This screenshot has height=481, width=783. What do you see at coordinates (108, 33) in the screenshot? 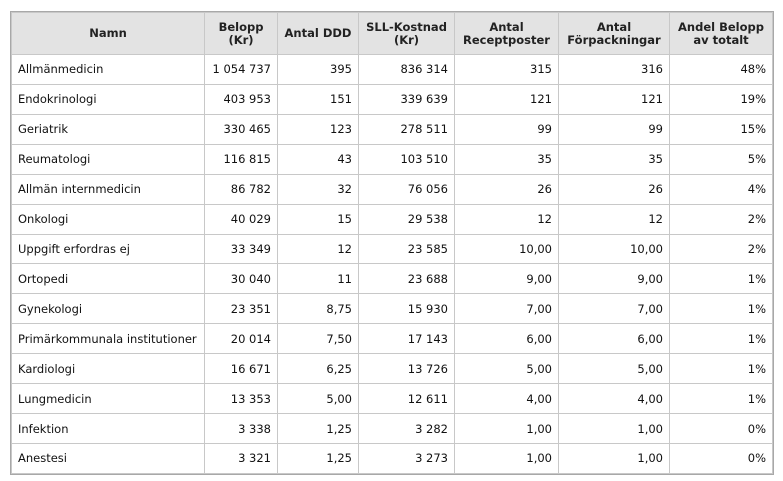
I see `header-namn: Namn` at bounding box center [108, 33].